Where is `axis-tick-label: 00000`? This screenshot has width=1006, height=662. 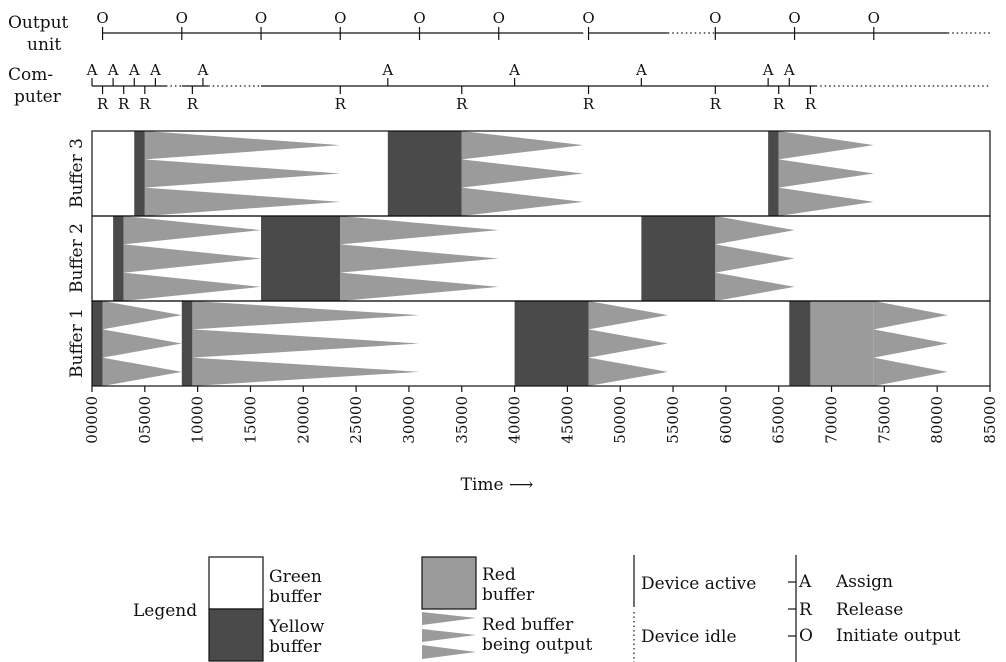 axis-tick-label: 00000 is located at coordinates (92, 420).